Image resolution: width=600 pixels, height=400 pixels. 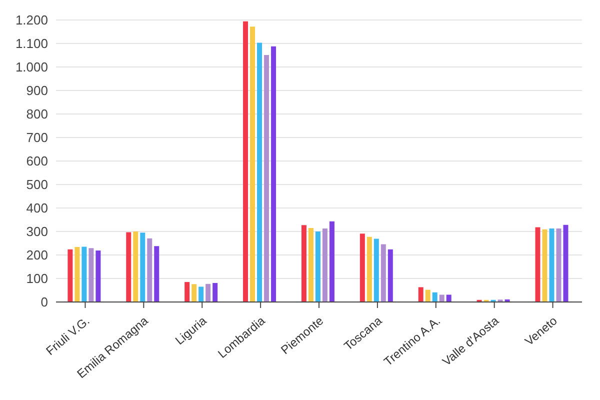 What do you see at coordinates (44, 302) in the screenshot?
I see `y-tick-label: 0` at bounding box center [44, 302].